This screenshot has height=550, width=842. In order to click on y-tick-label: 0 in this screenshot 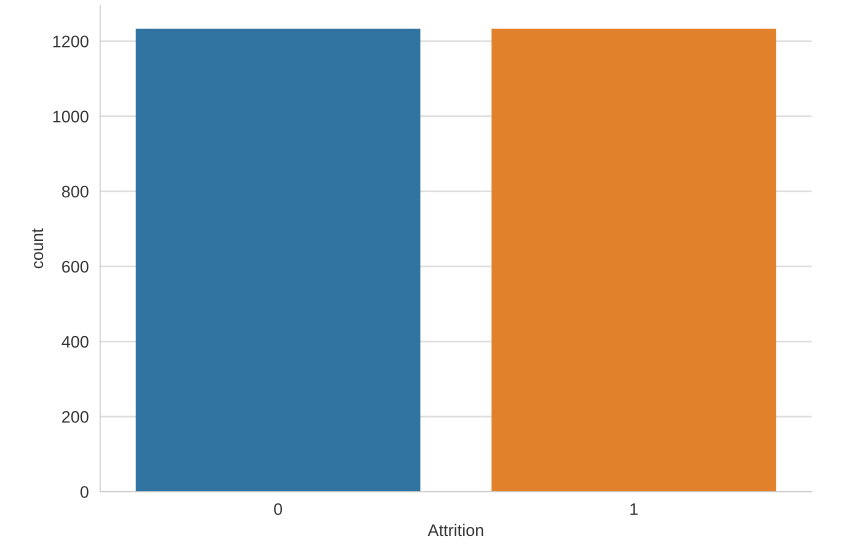, I will do `click(84, 492)`.